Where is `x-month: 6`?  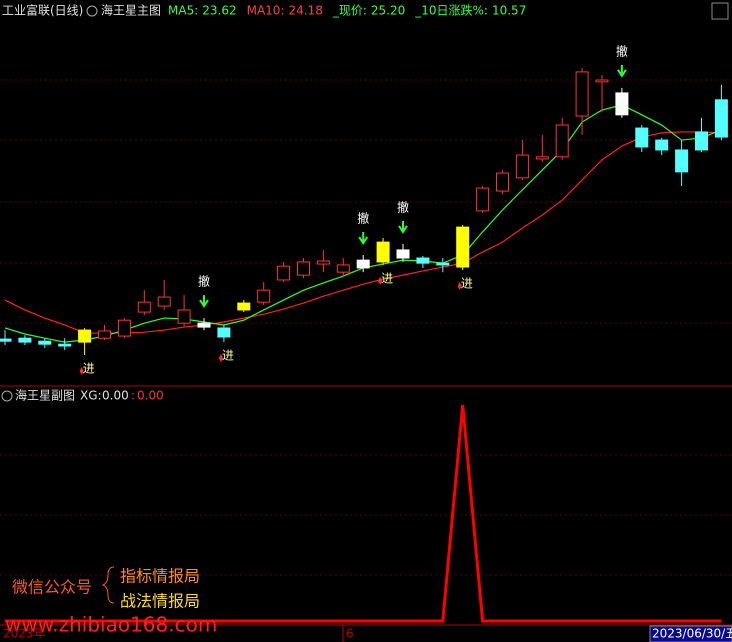
x-month: 6 is located at coordinates (350, 634).